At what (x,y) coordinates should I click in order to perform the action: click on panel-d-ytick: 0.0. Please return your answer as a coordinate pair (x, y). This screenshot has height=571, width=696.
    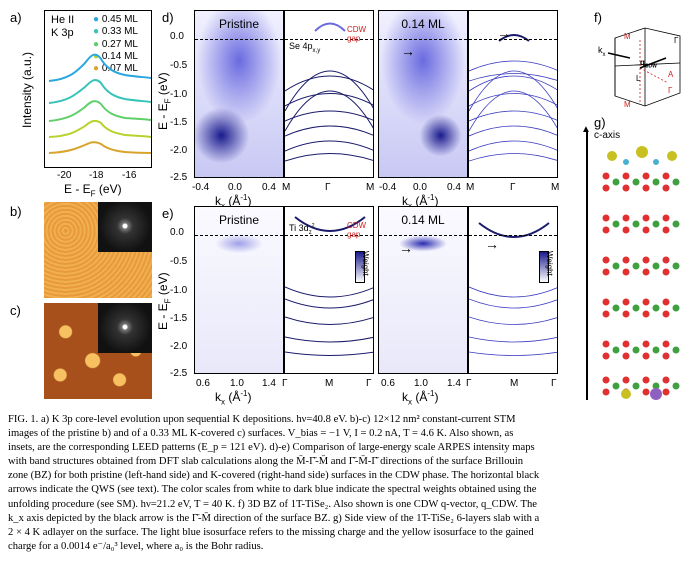
    Looking at the image, I should click on (177, 36).